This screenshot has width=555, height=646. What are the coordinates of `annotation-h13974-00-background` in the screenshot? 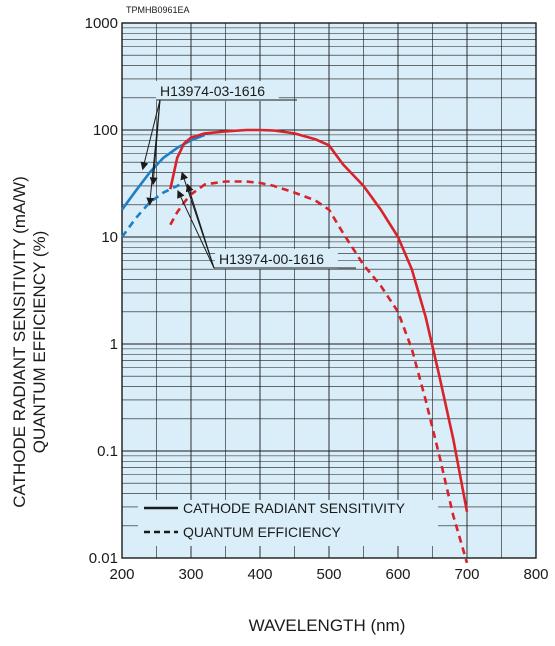 It's located at (276, 259).